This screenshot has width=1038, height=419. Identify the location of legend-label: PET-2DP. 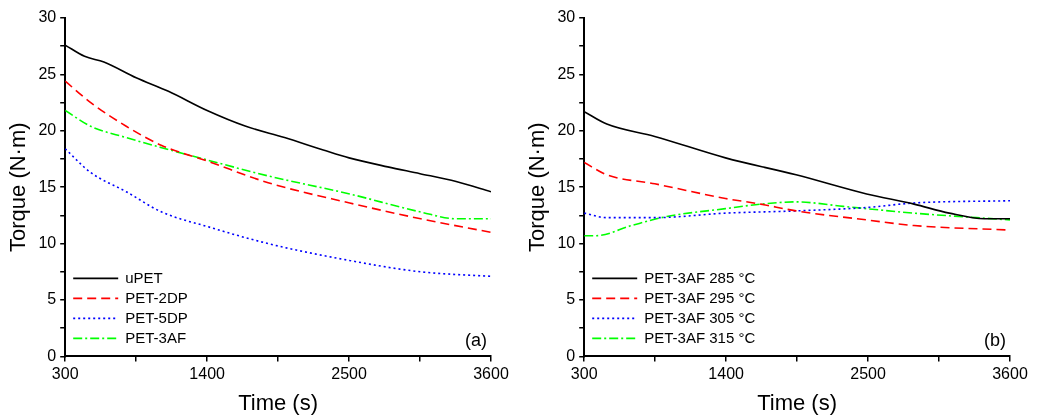
(156, 297).